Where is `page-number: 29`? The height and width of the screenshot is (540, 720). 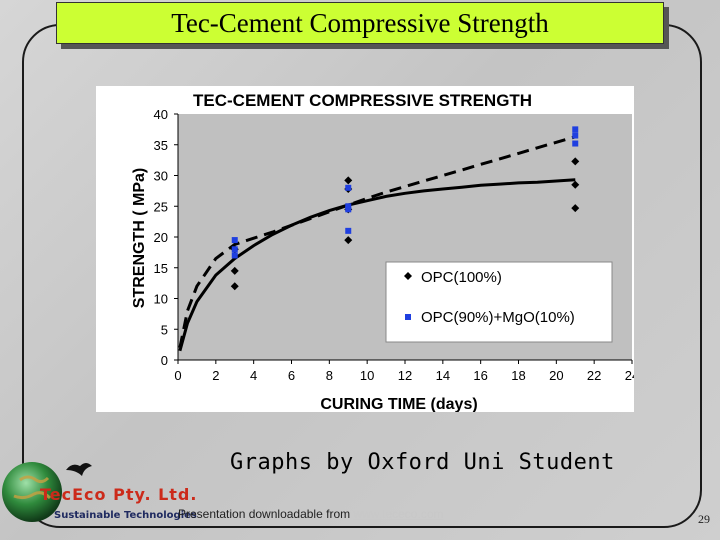
page-number: 29 is located at coordinates (704, 519).